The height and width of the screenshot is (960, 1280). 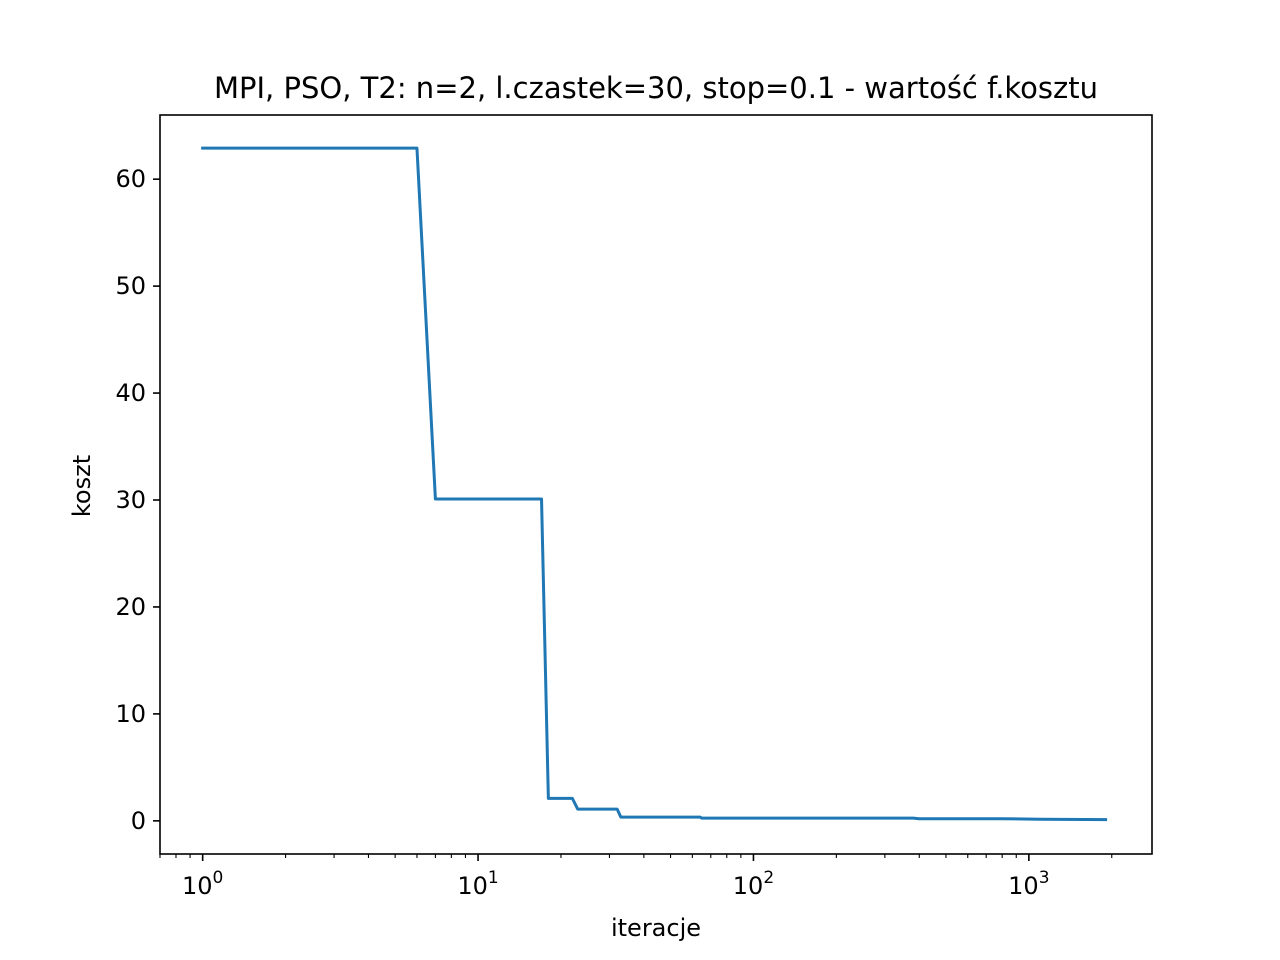 What do you see at coordinates (130, 607) in the screenshot?
I see `y-tick-label: 20` at bounding box center [130, 607].